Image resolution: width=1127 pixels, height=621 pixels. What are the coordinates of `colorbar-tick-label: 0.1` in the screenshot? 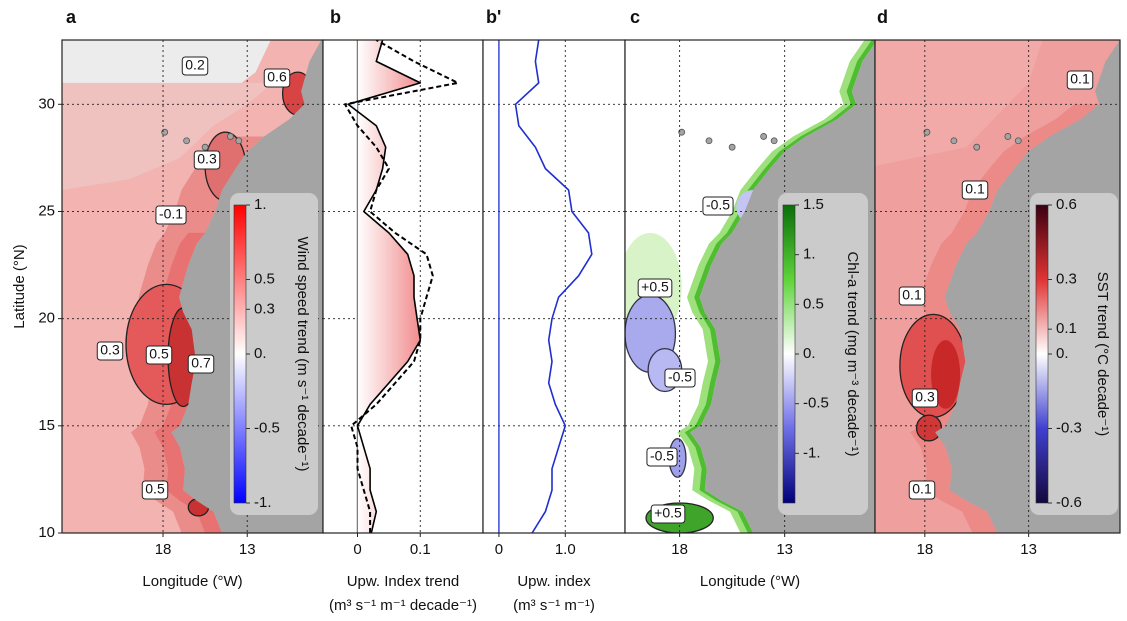 It's located at (1066, 328).